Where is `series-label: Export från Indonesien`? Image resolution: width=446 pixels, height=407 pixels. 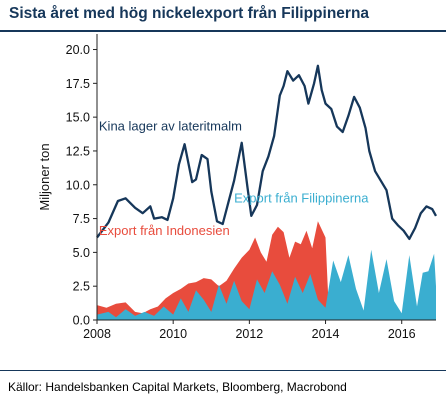
series-label: Export från Indonesien is located at coordinates (164, 230).